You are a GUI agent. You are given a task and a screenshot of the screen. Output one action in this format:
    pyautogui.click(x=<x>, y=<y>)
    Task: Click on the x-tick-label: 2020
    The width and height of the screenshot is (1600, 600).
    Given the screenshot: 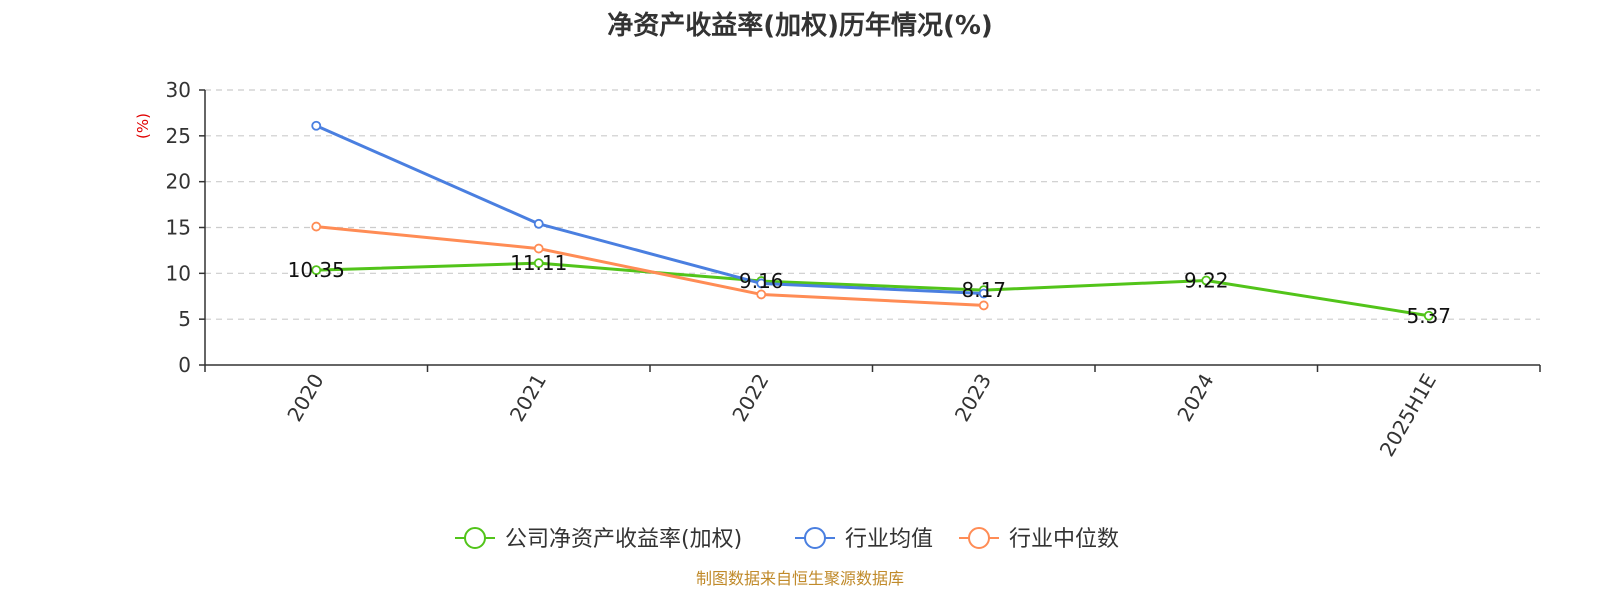 What is the action you would take?
    pyautogui.click(x=305, y=398)
    